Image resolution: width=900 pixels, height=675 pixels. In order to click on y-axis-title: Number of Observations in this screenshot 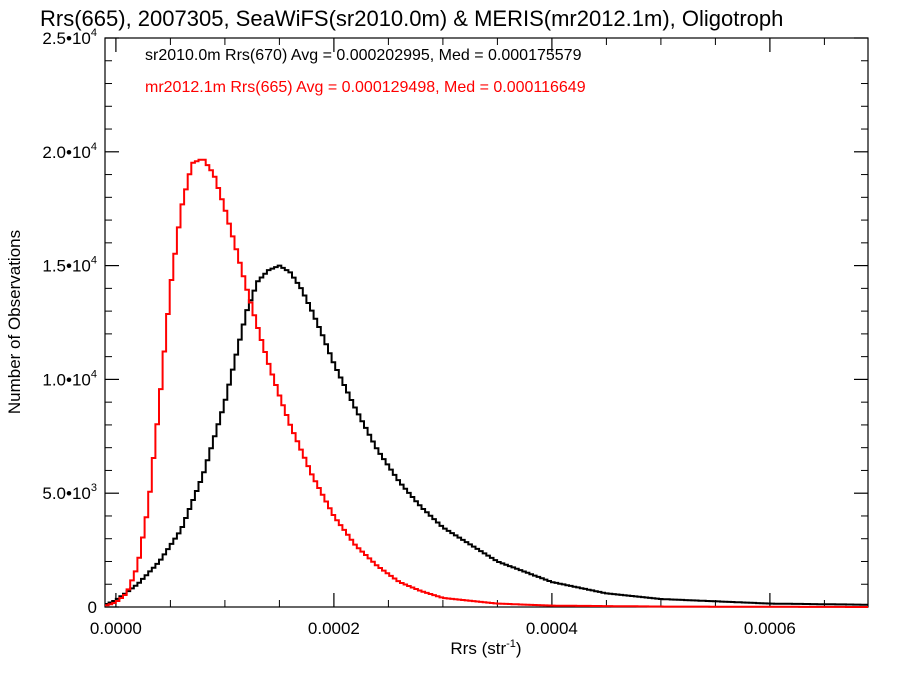, I will do `click(14, 322)`.